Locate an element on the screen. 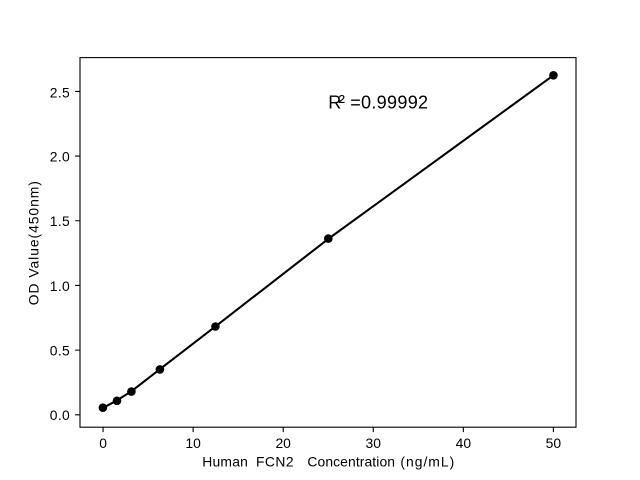  svg-text: 2.5 is located at coordinates (60, 93).